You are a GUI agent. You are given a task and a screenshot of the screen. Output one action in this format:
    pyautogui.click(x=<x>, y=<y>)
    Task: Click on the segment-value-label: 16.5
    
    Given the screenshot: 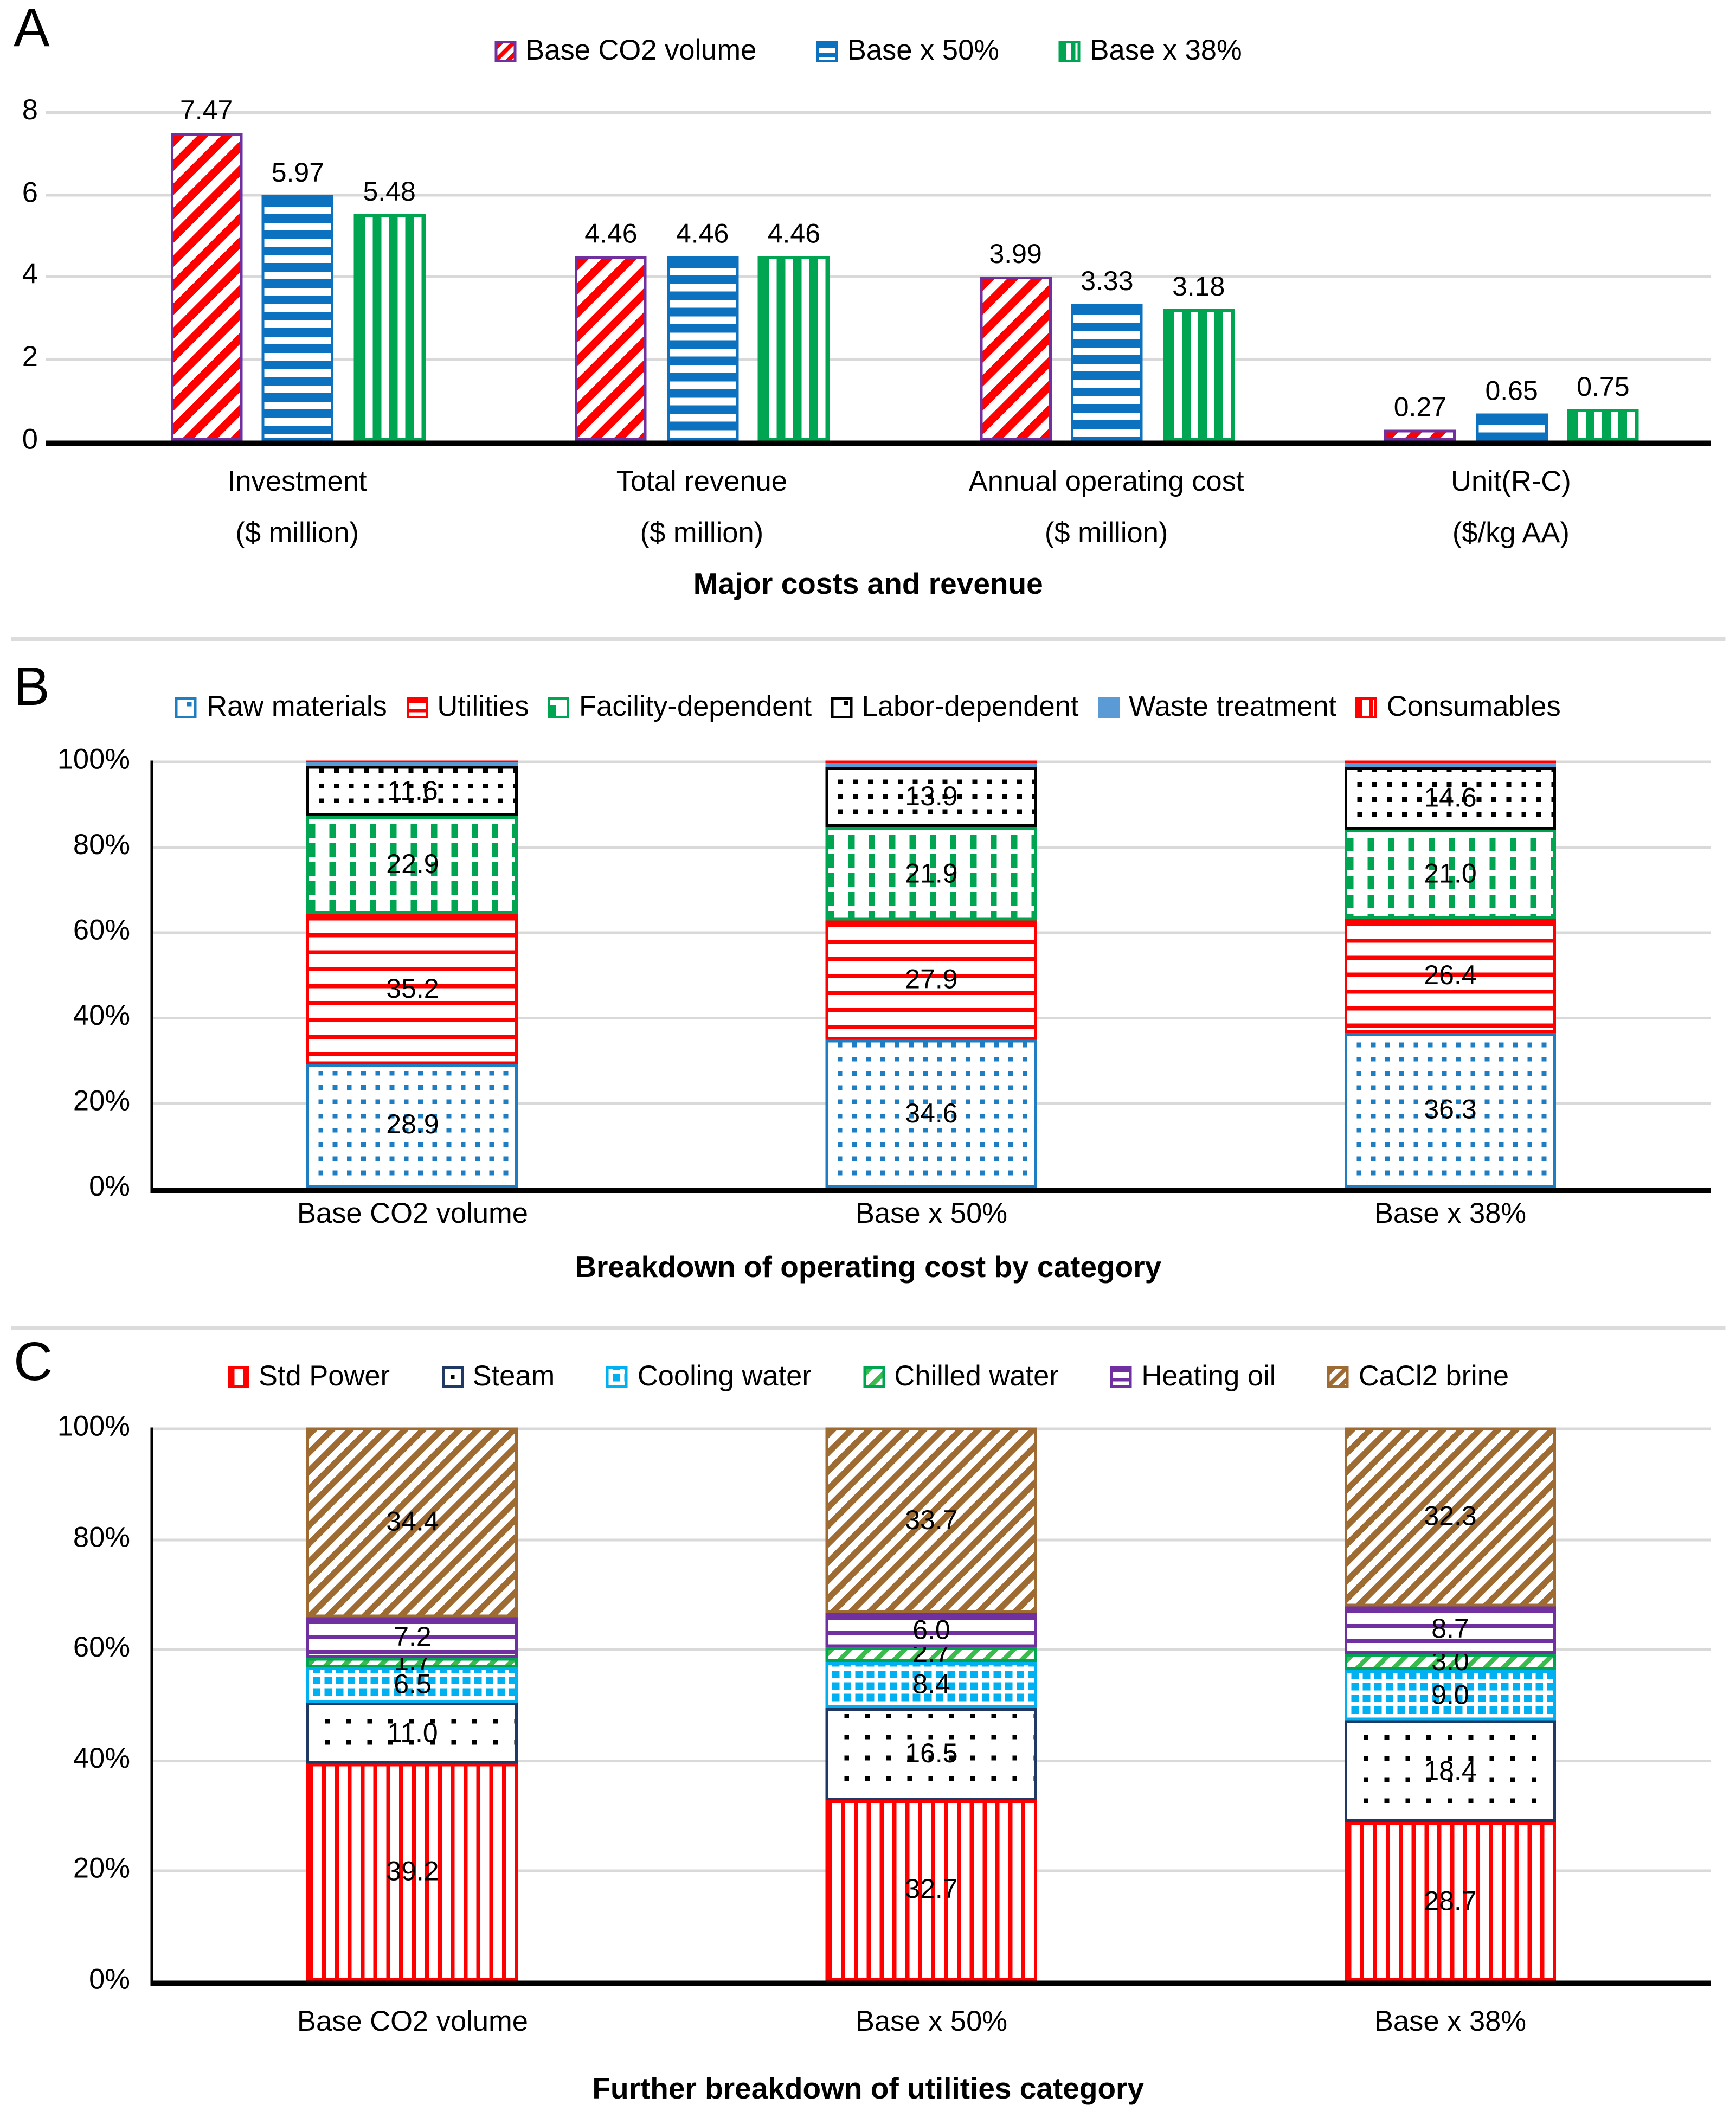 What is the action you would take?
    pyautogui.click(x=931, y=1754)
    